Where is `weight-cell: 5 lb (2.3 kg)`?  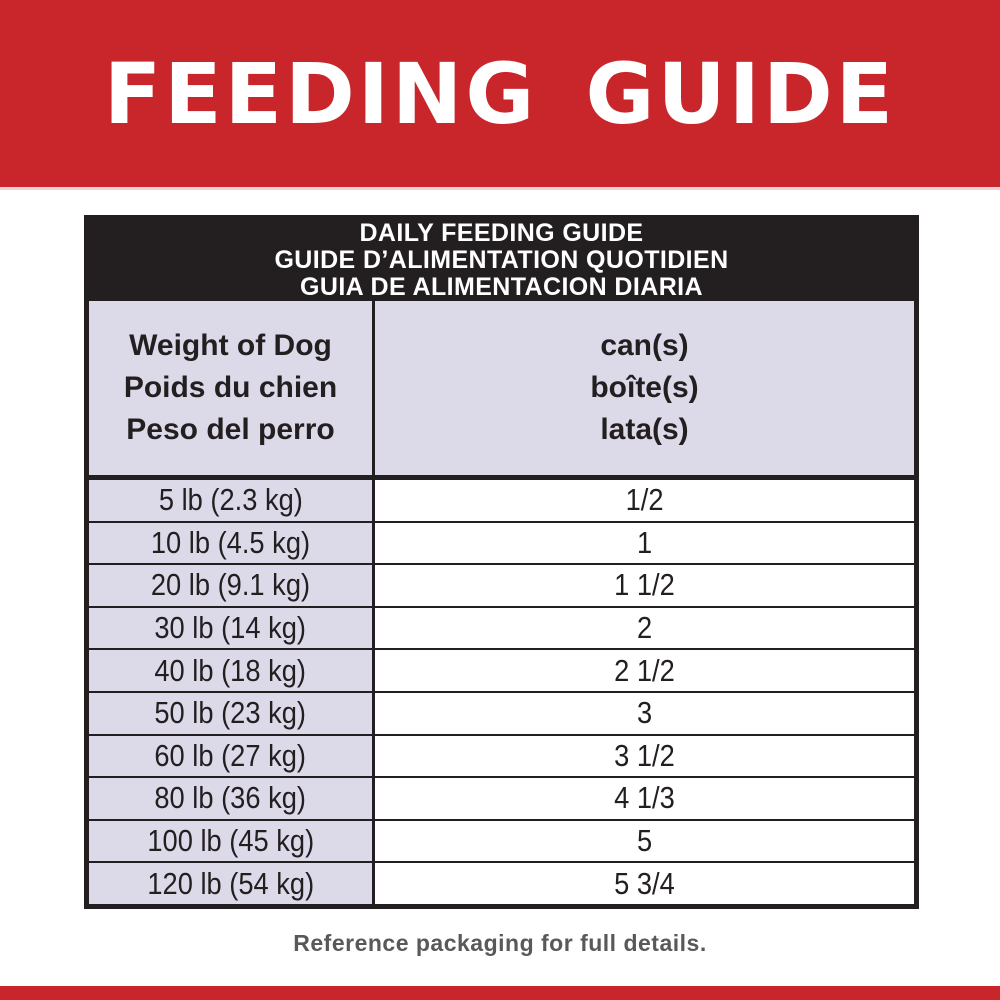
weight-cell: 5 lb (2.3 kg) is located at coordinates (232, 500).